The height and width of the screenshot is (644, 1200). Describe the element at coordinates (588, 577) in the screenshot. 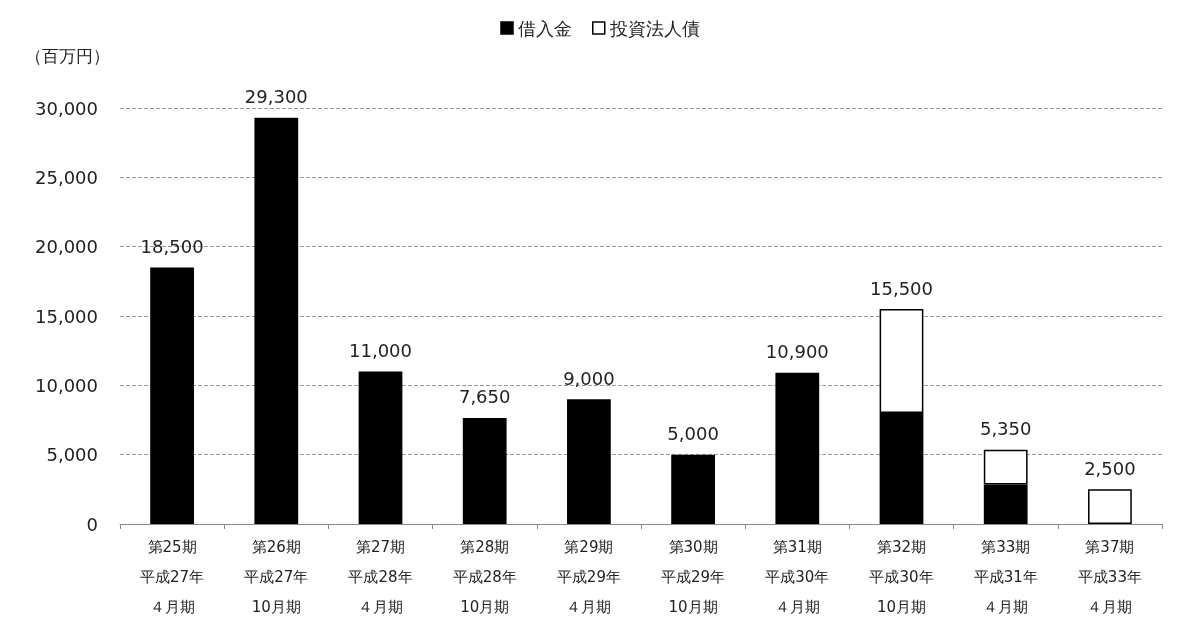

I see `x-tick-label: 第29期平成29年４月期` at that location.